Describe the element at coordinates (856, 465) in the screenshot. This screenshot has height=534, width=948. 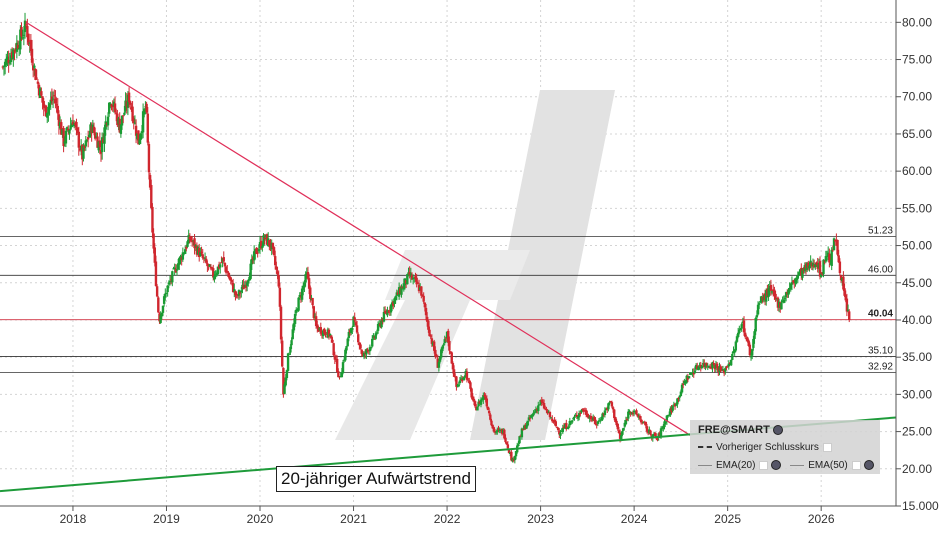
I see `ema50-checkbox` at that location.